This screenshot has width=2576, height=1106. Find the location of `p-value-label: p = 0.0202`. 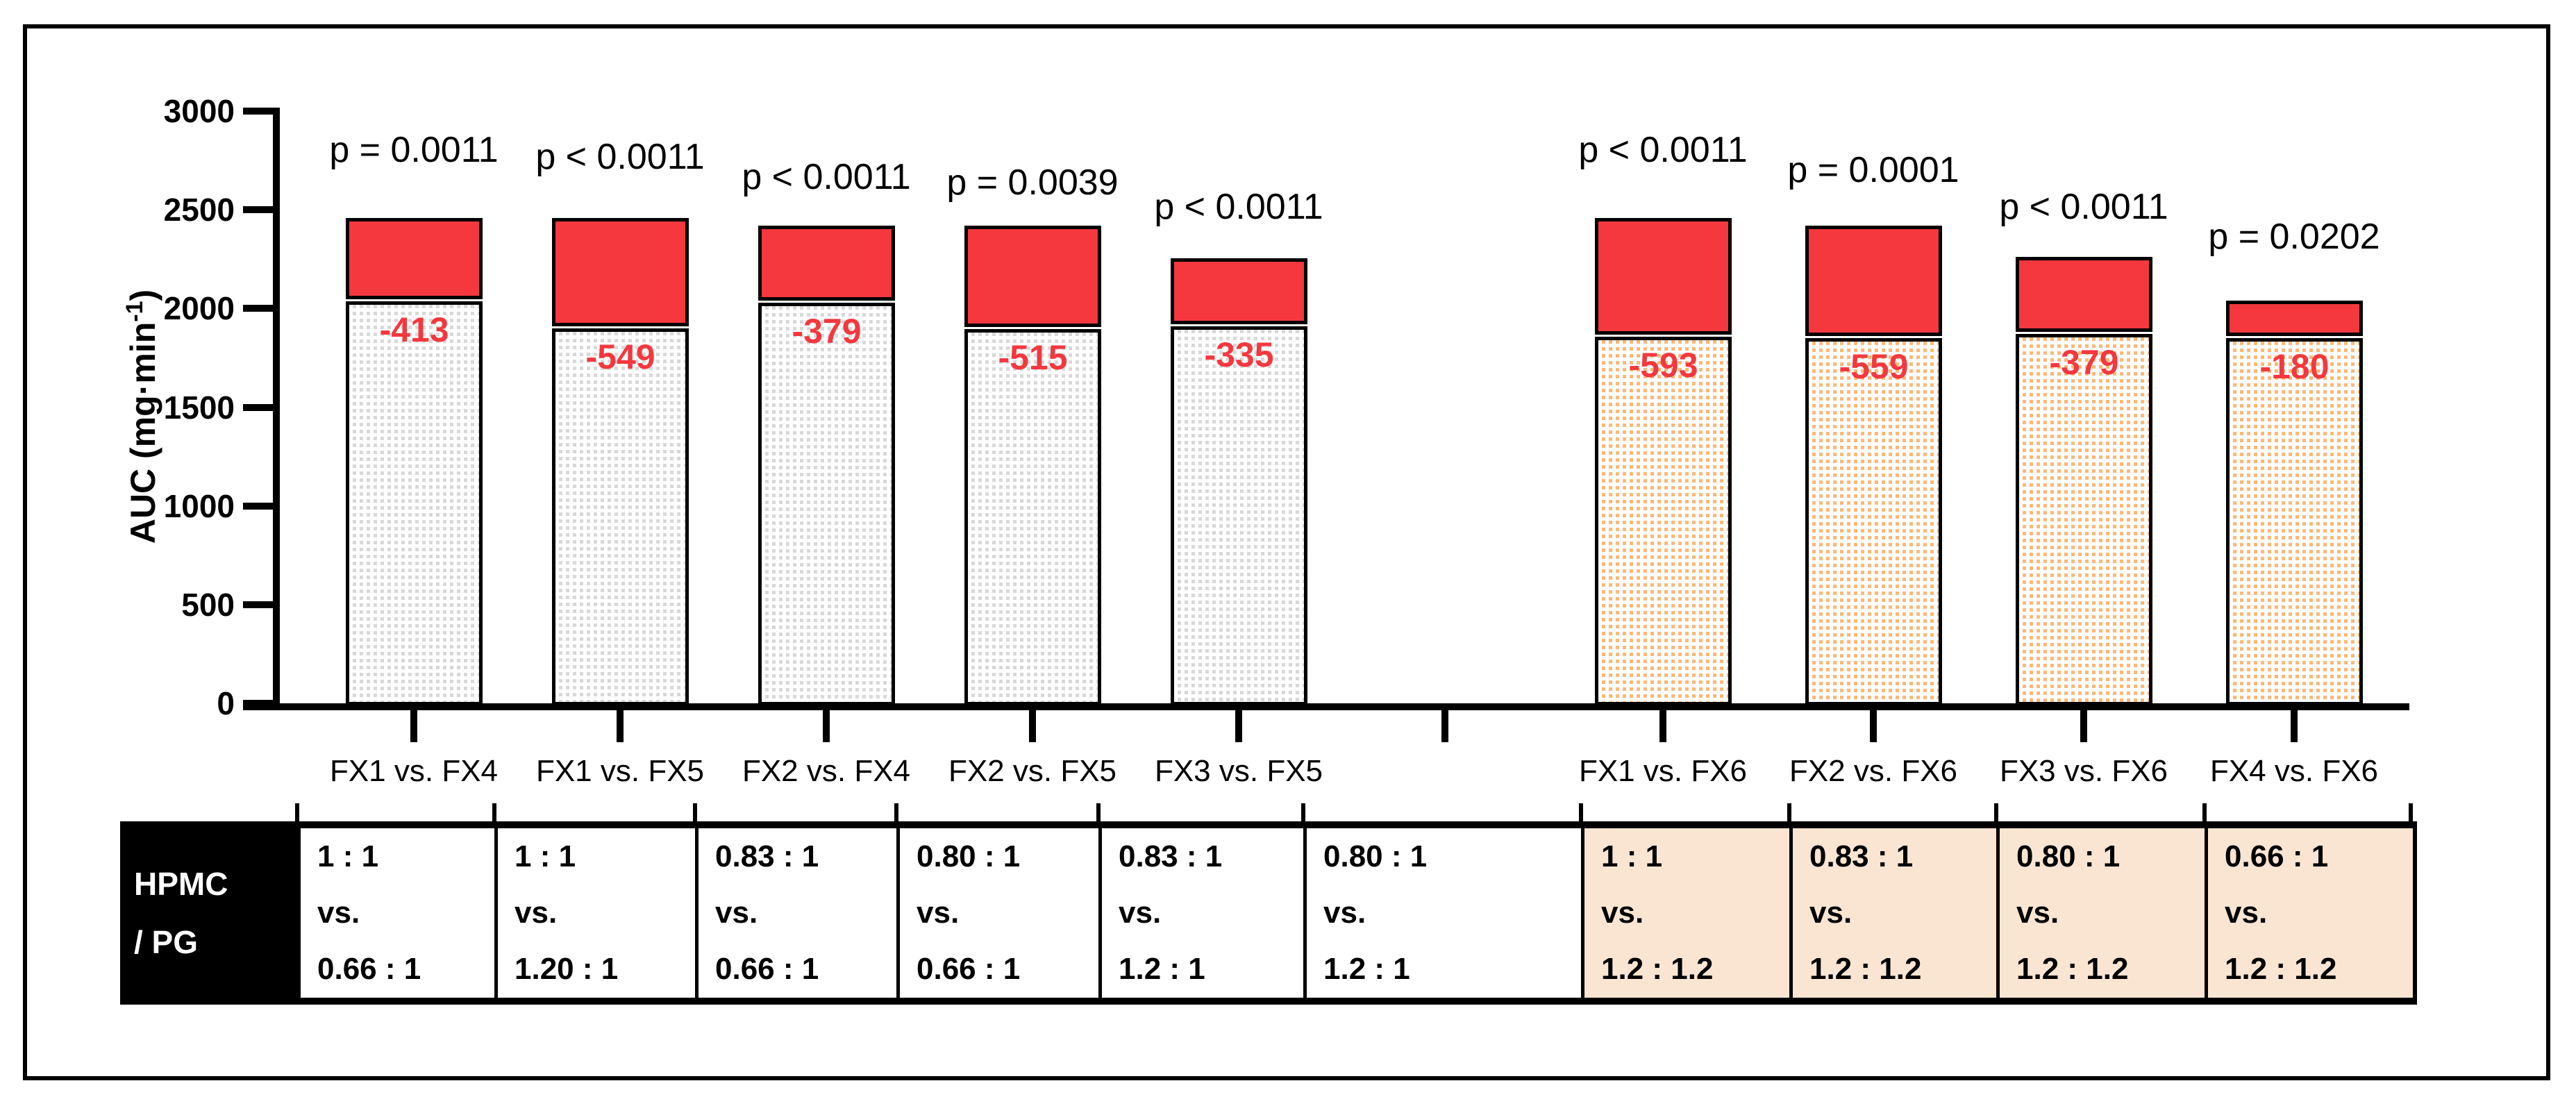

p-value-label: p = 0.0202 is located at coordinates (2294, 237).